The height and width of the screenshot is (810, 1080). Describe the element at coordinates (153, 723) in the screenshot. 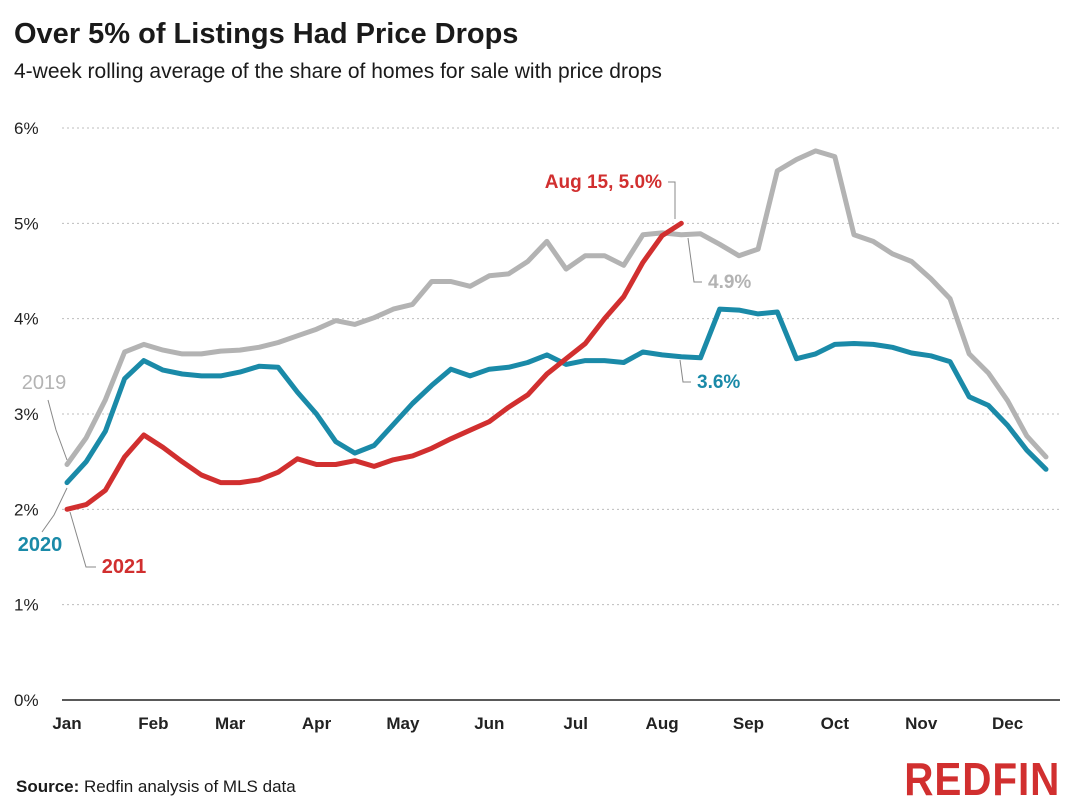

I see `x-tick-label: Feb` at that location.